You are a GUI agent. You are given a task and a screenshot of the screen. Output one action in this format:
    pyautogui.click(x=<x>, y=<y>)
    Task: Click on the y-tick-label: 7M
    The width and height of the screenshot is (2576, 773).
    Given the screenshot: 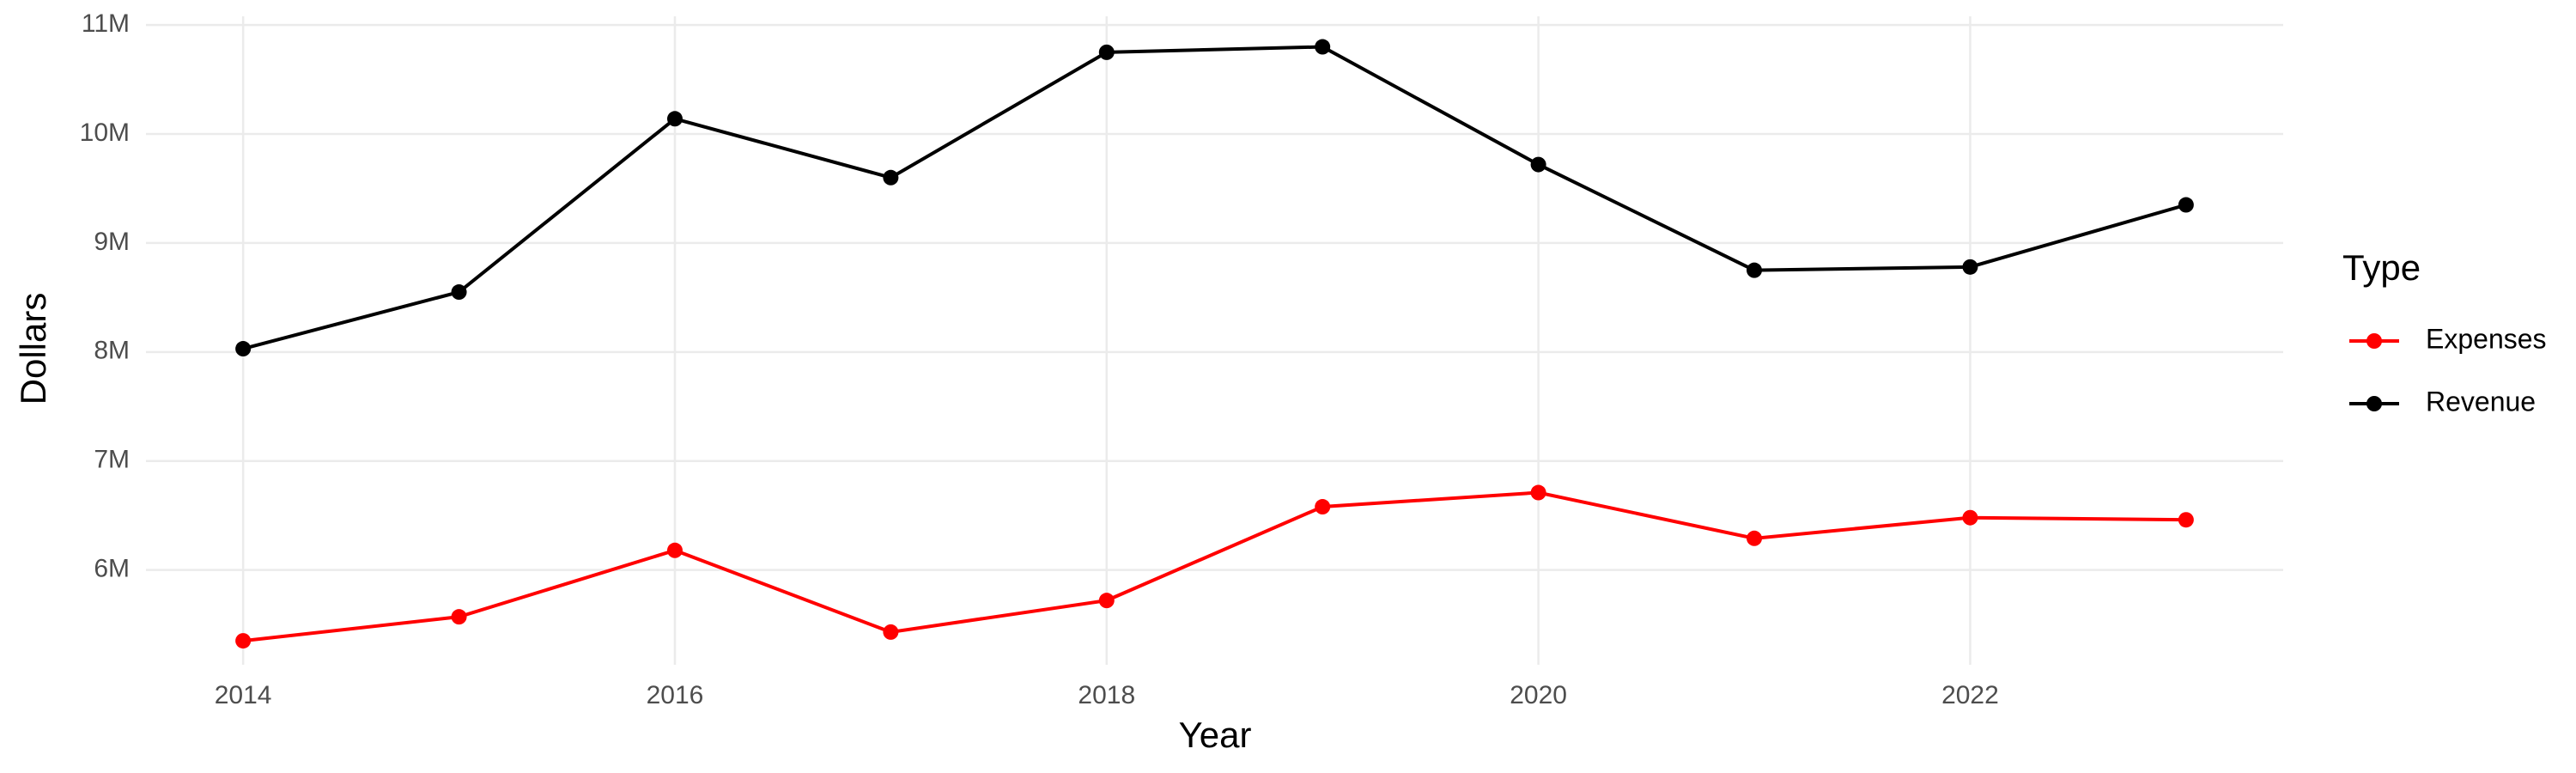 What is the action you would take?
    pyautogui.click(x=112, y=460)
    